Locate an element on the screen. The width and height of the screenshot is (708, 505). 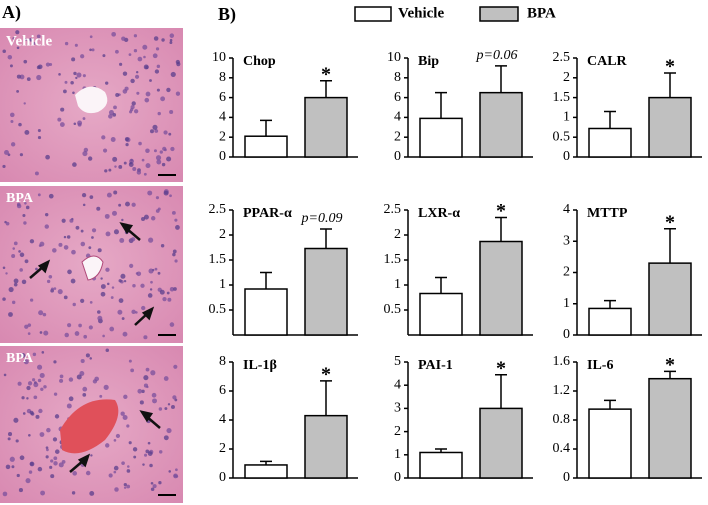
y-tick-label: 10 is located at coordinates (394, 57).